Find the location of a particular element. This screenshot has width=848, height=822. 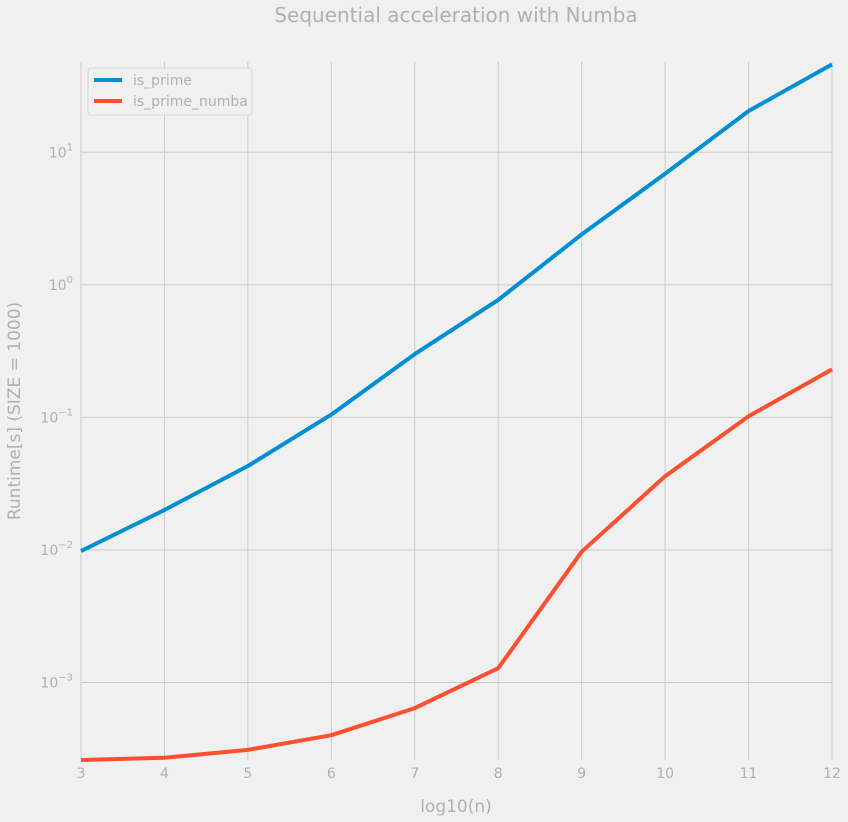

y-tick-exponent: 1 is located at coordinates (70, 147).